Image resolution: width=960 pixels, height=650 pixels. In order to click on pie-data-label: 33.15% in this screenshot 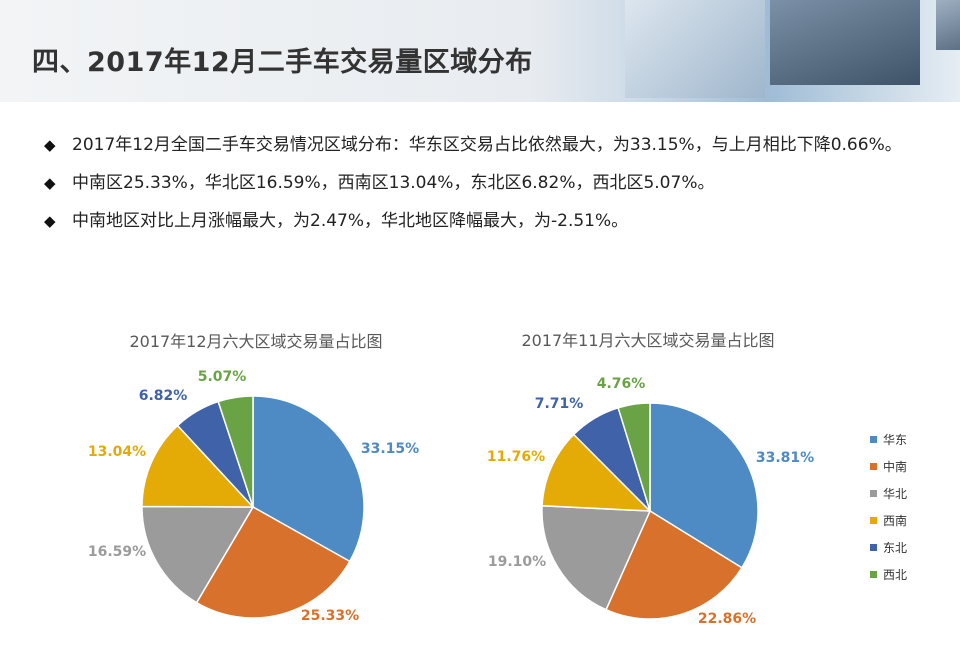, I will do `click(390, 449)`.